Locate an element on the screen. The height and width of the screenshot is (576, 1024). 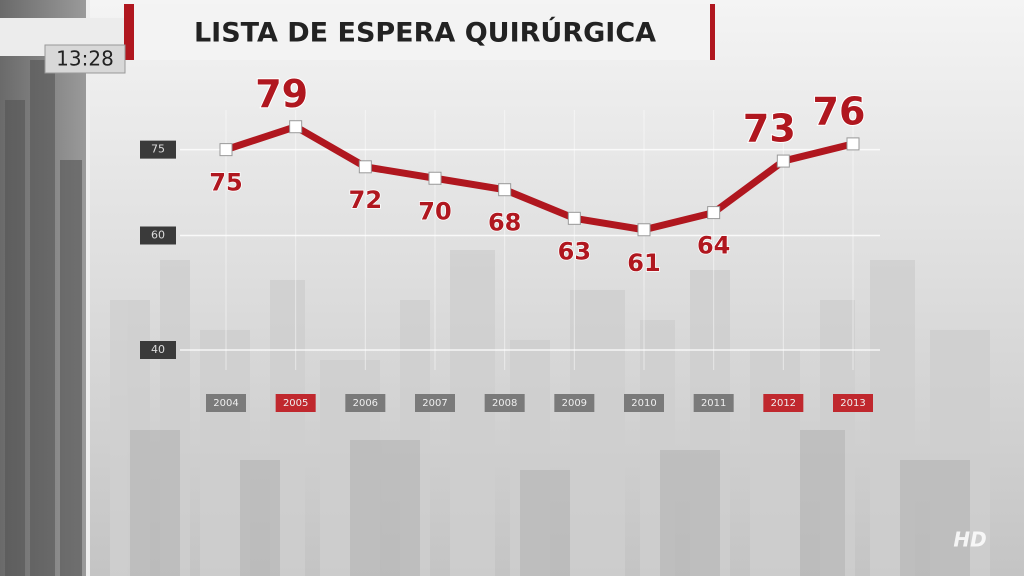
clock: 13:28 is located at coordinates (85, 59).